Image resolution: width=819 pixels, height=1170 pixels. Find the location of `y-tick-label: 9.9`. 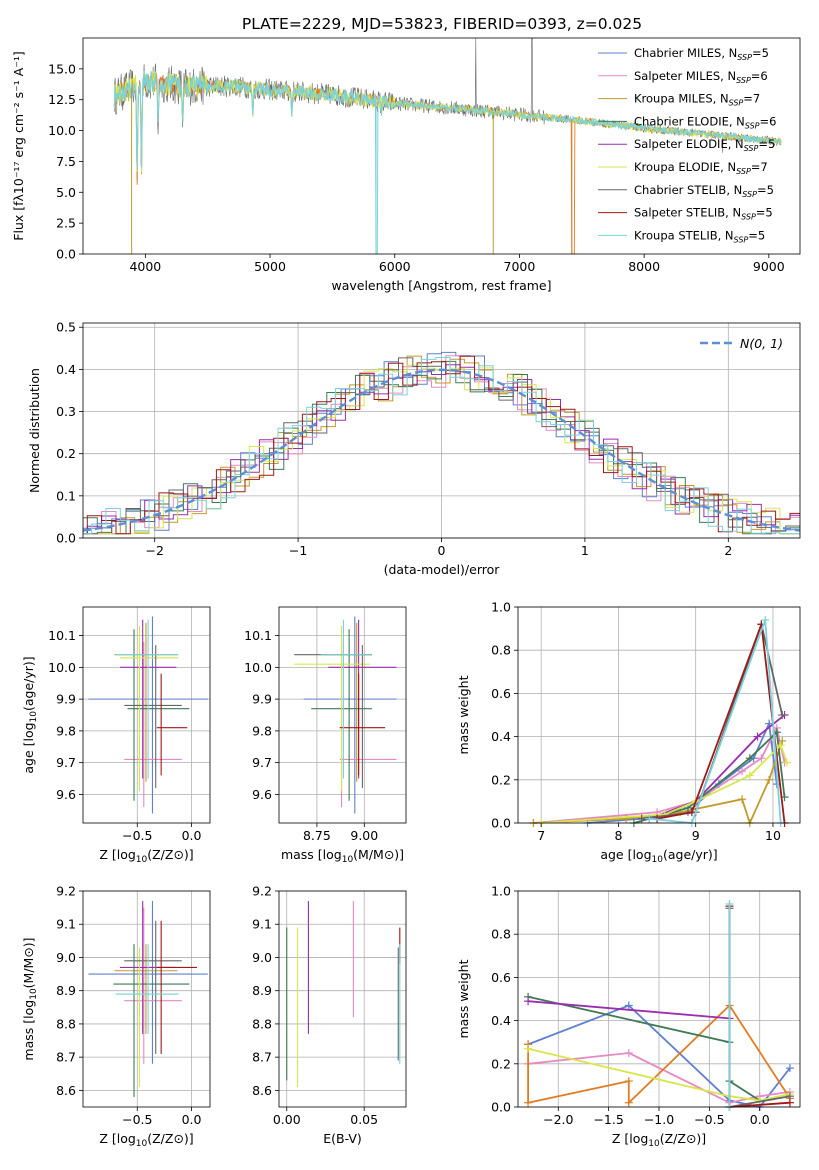

y-tick-label: 9.9 is located at coordinates (66, 699).